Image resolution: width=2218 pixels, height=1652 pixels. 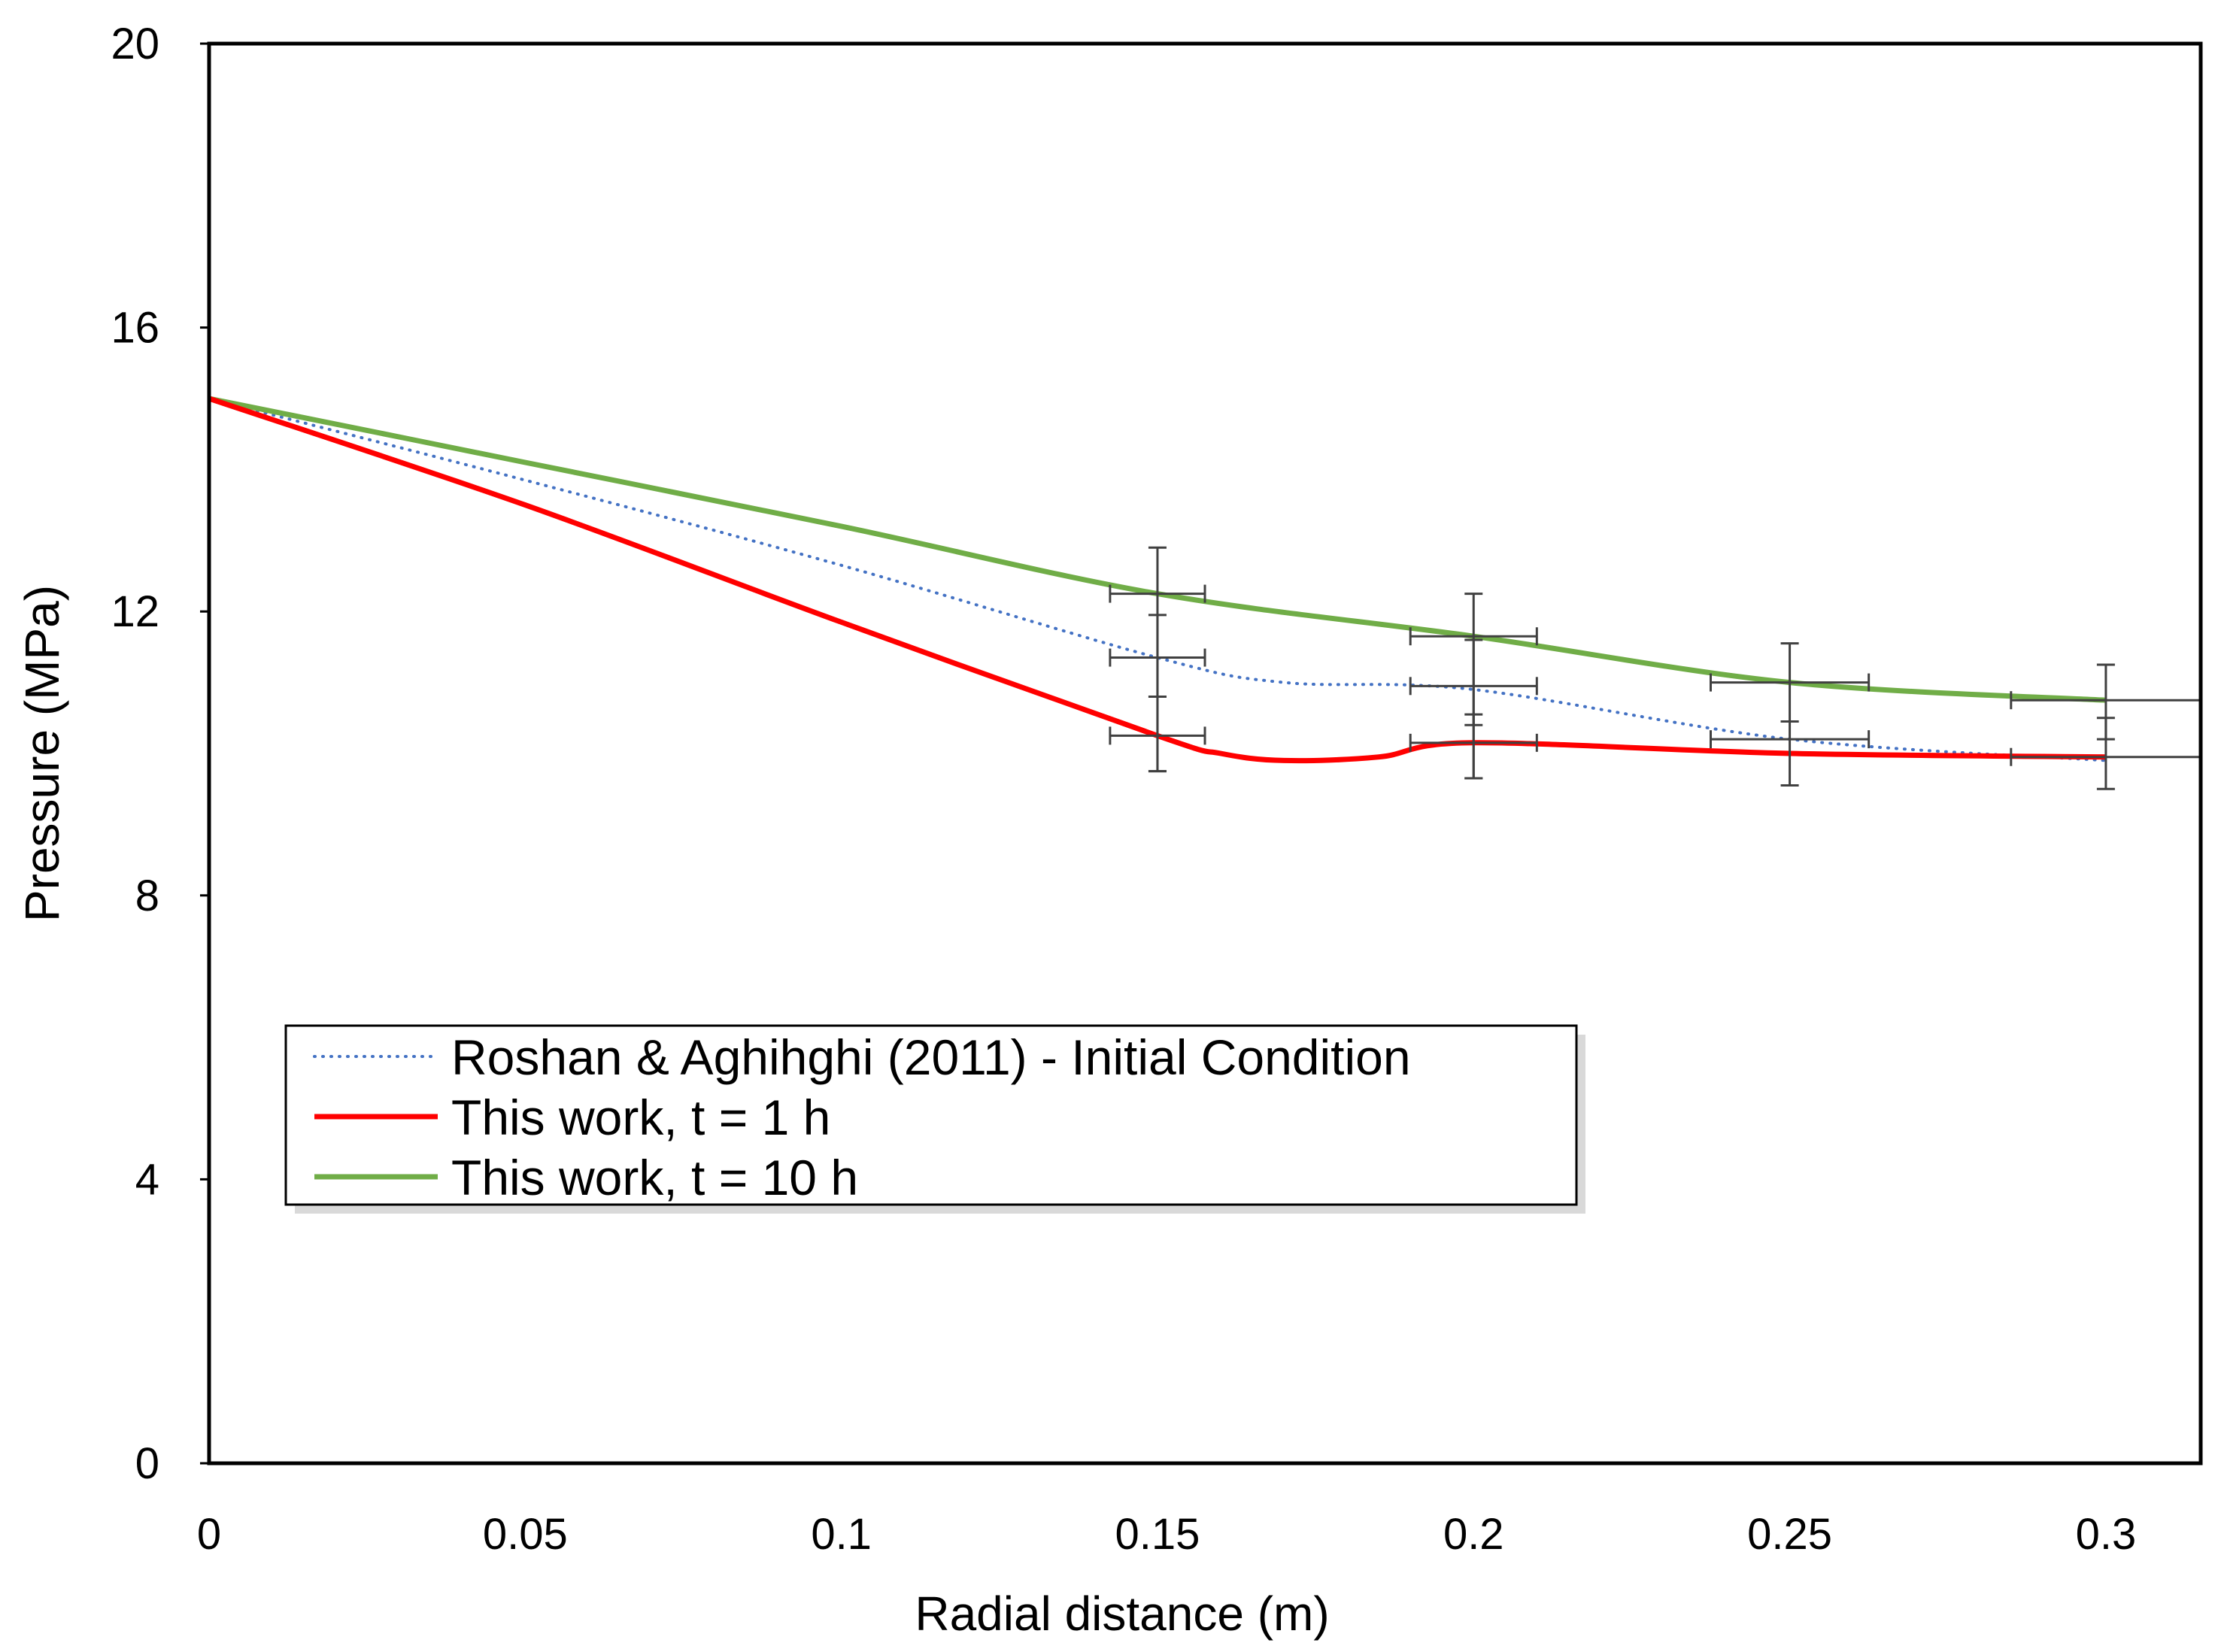 I want to click on x-tick-label: 0.15, so click(x=1157, y=1534).